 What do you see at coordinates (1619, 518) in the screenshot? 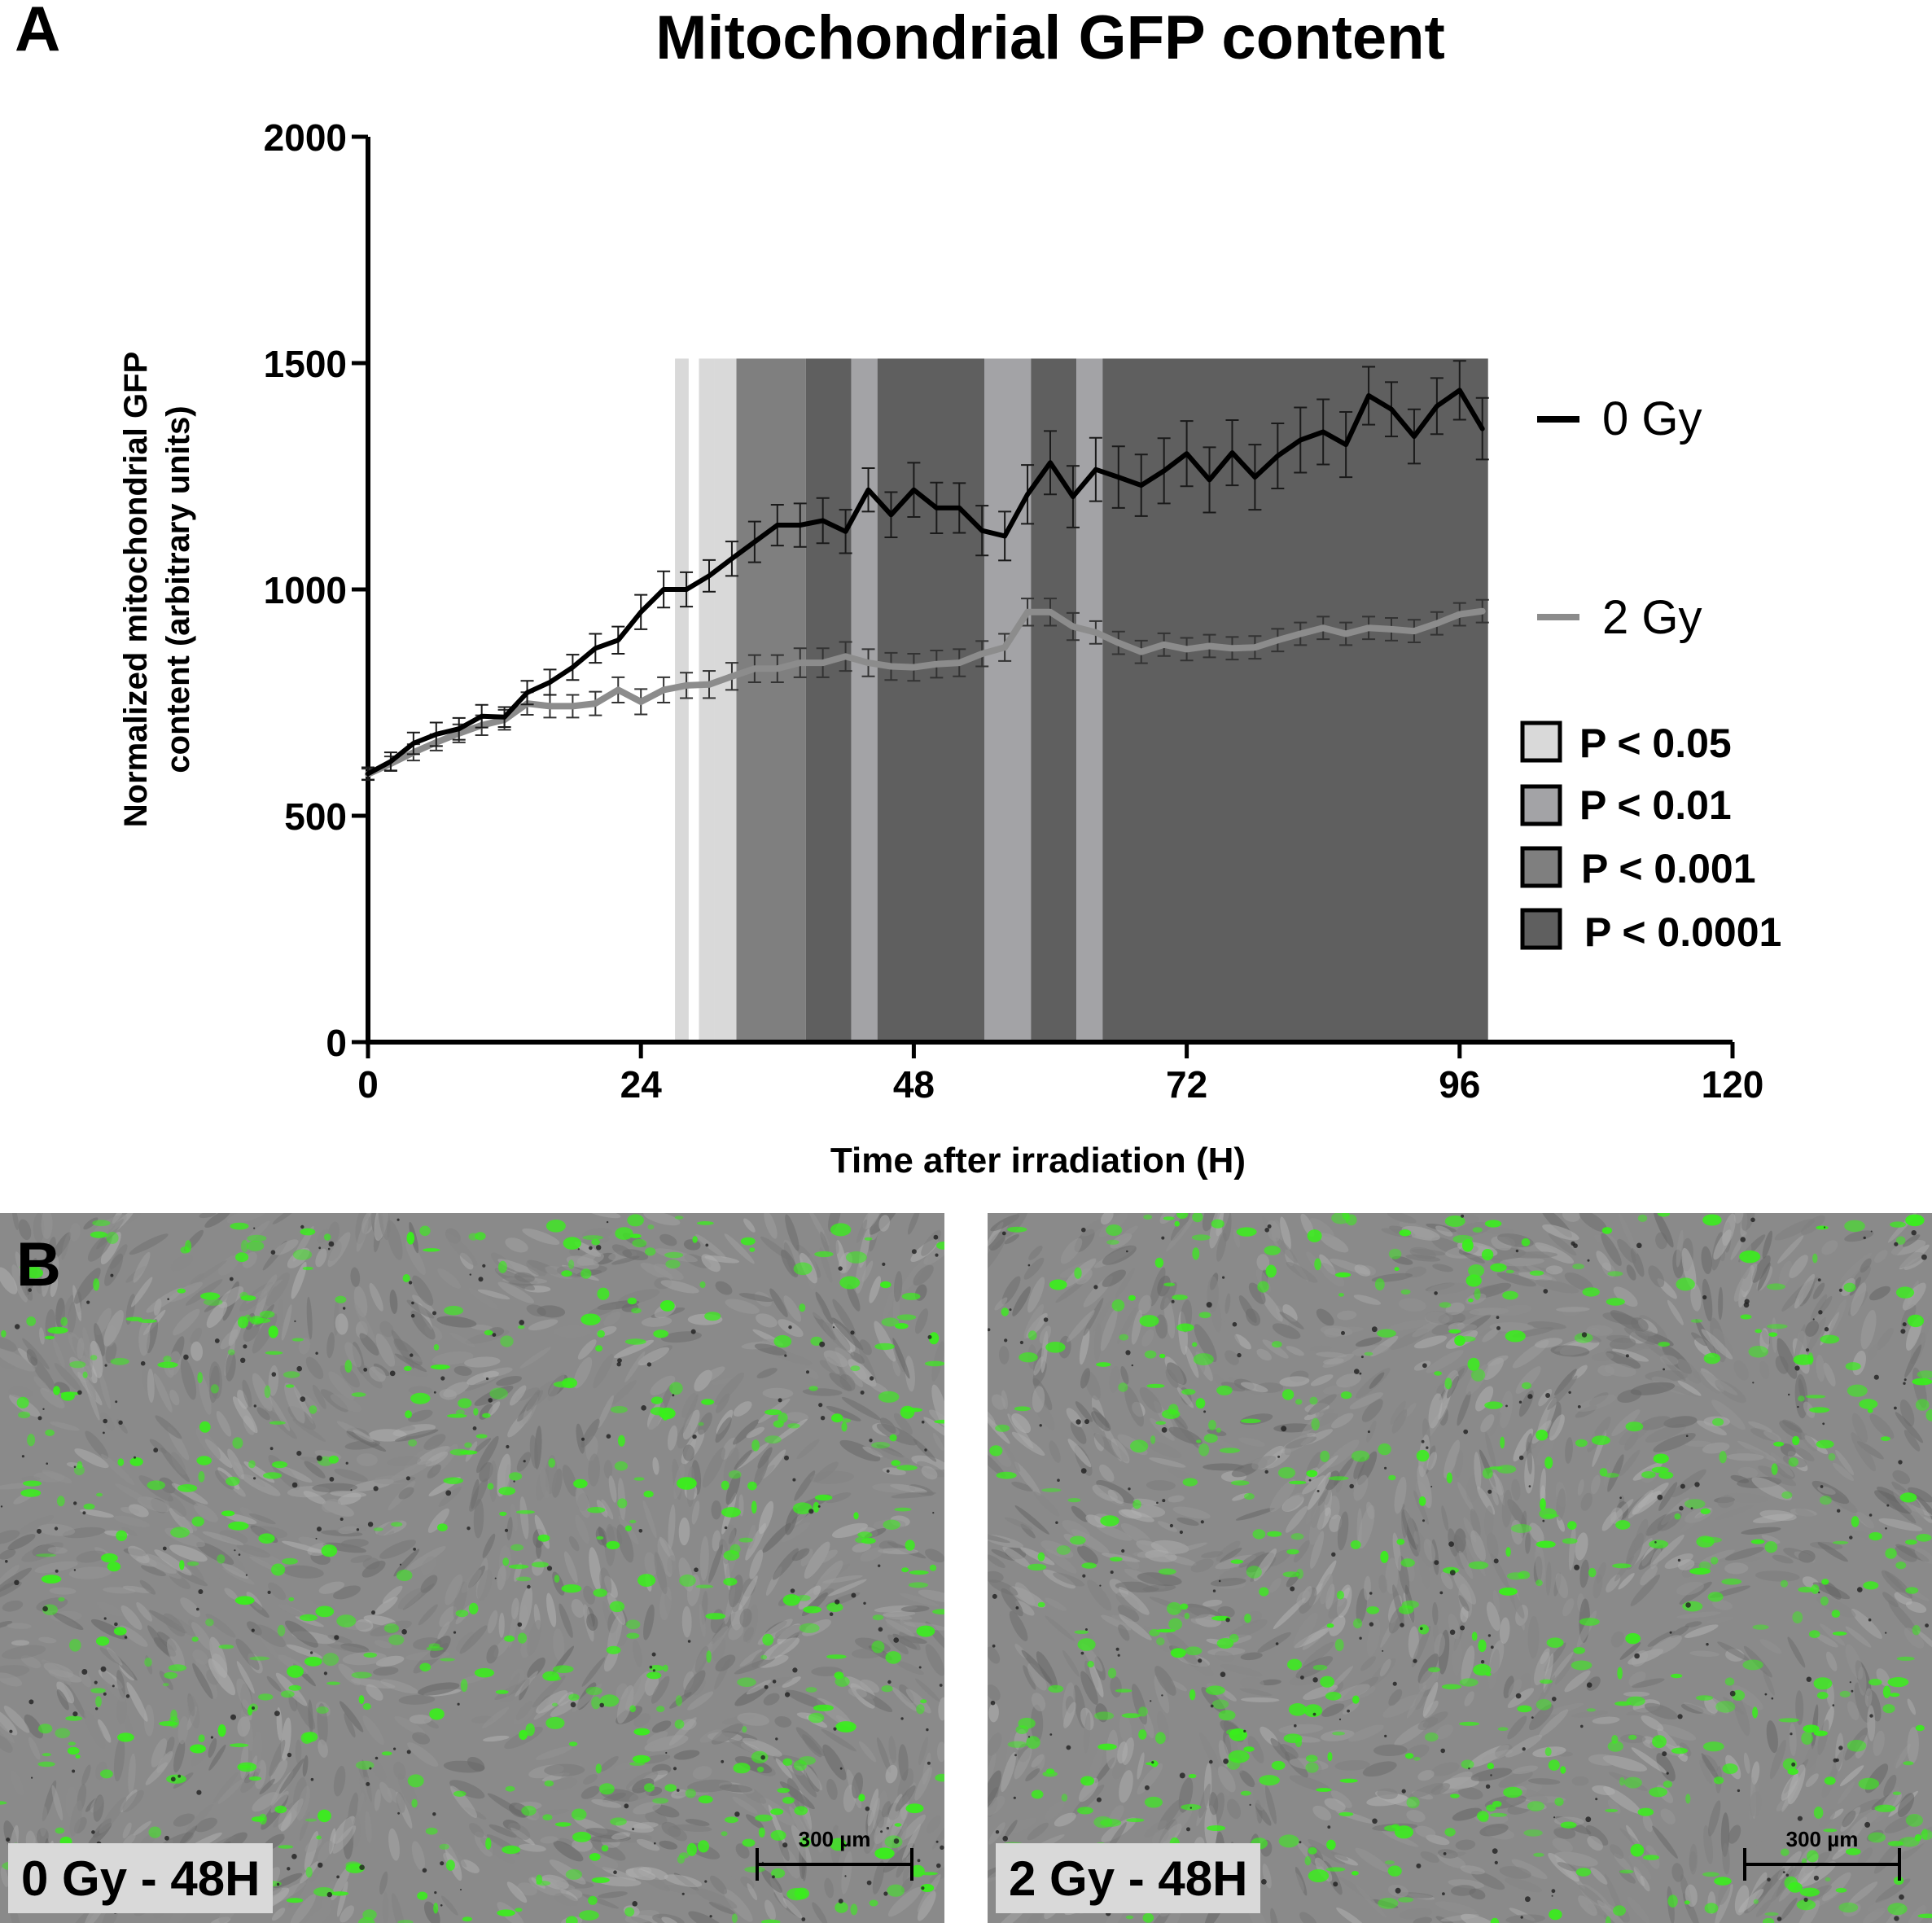
I see `legend-series: 0 Gy 2 Gy` at bounding box center [1619, 518].